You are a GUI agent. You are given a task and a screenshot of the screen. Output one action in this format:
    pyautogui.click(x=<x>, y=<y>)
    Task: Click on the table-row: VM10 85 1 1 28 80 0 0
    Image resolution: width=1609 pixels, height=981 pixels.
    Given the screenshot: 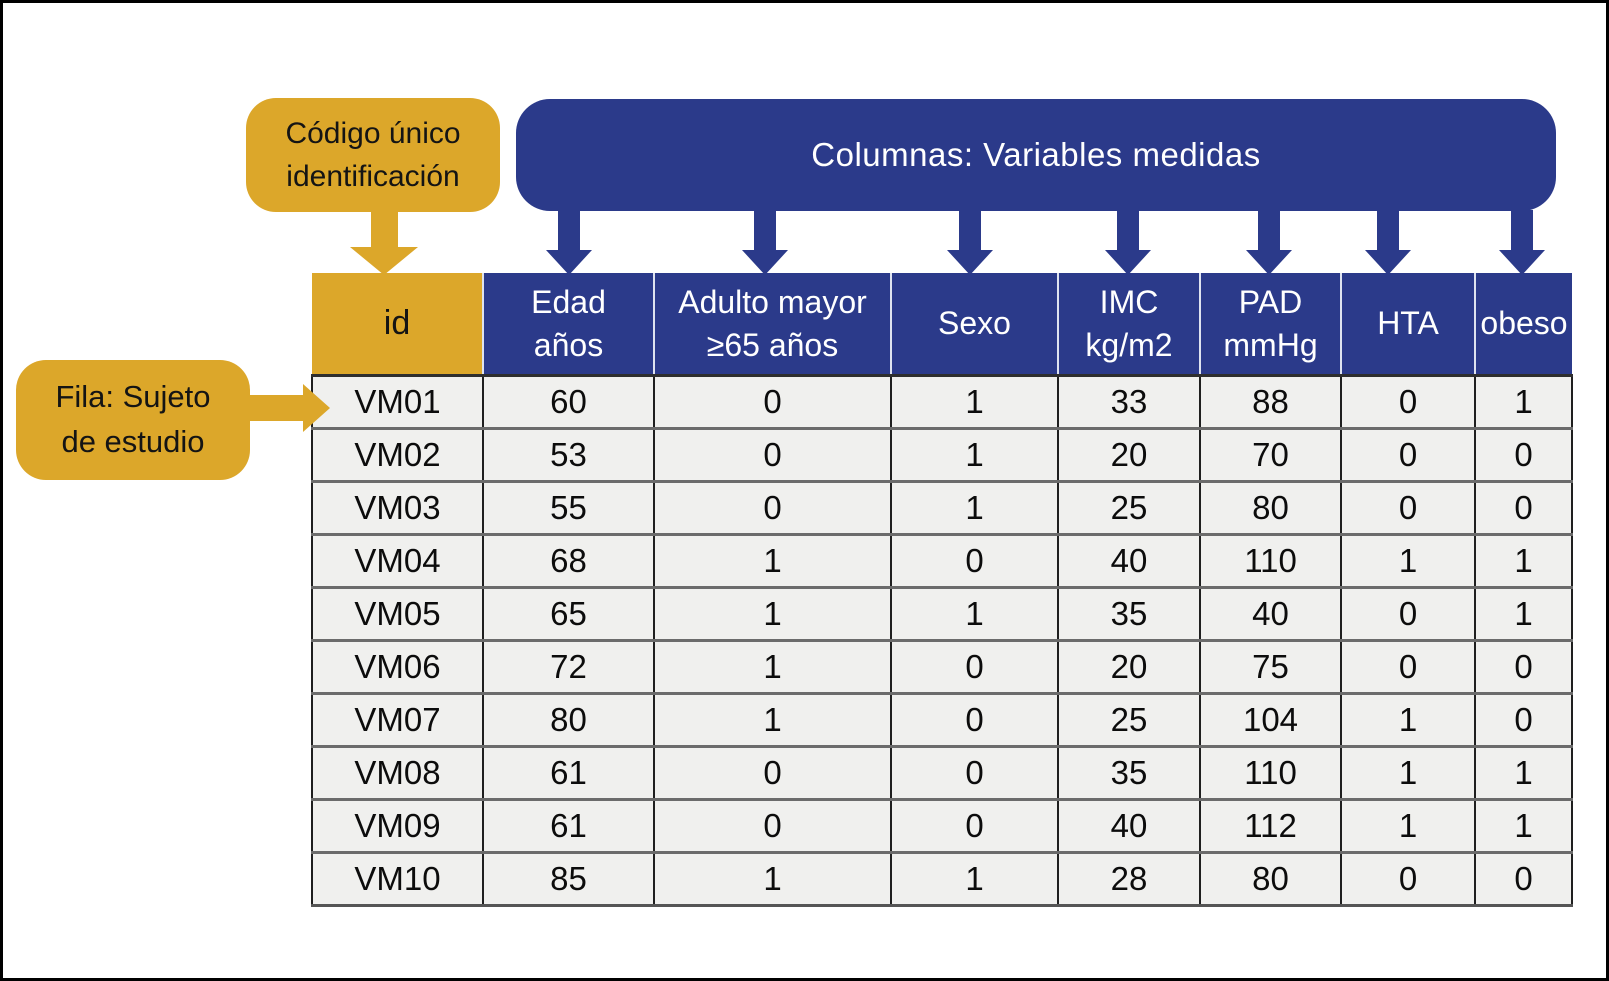 What is the action you would take?
    pyautogui.click(x=942, y=879)
    